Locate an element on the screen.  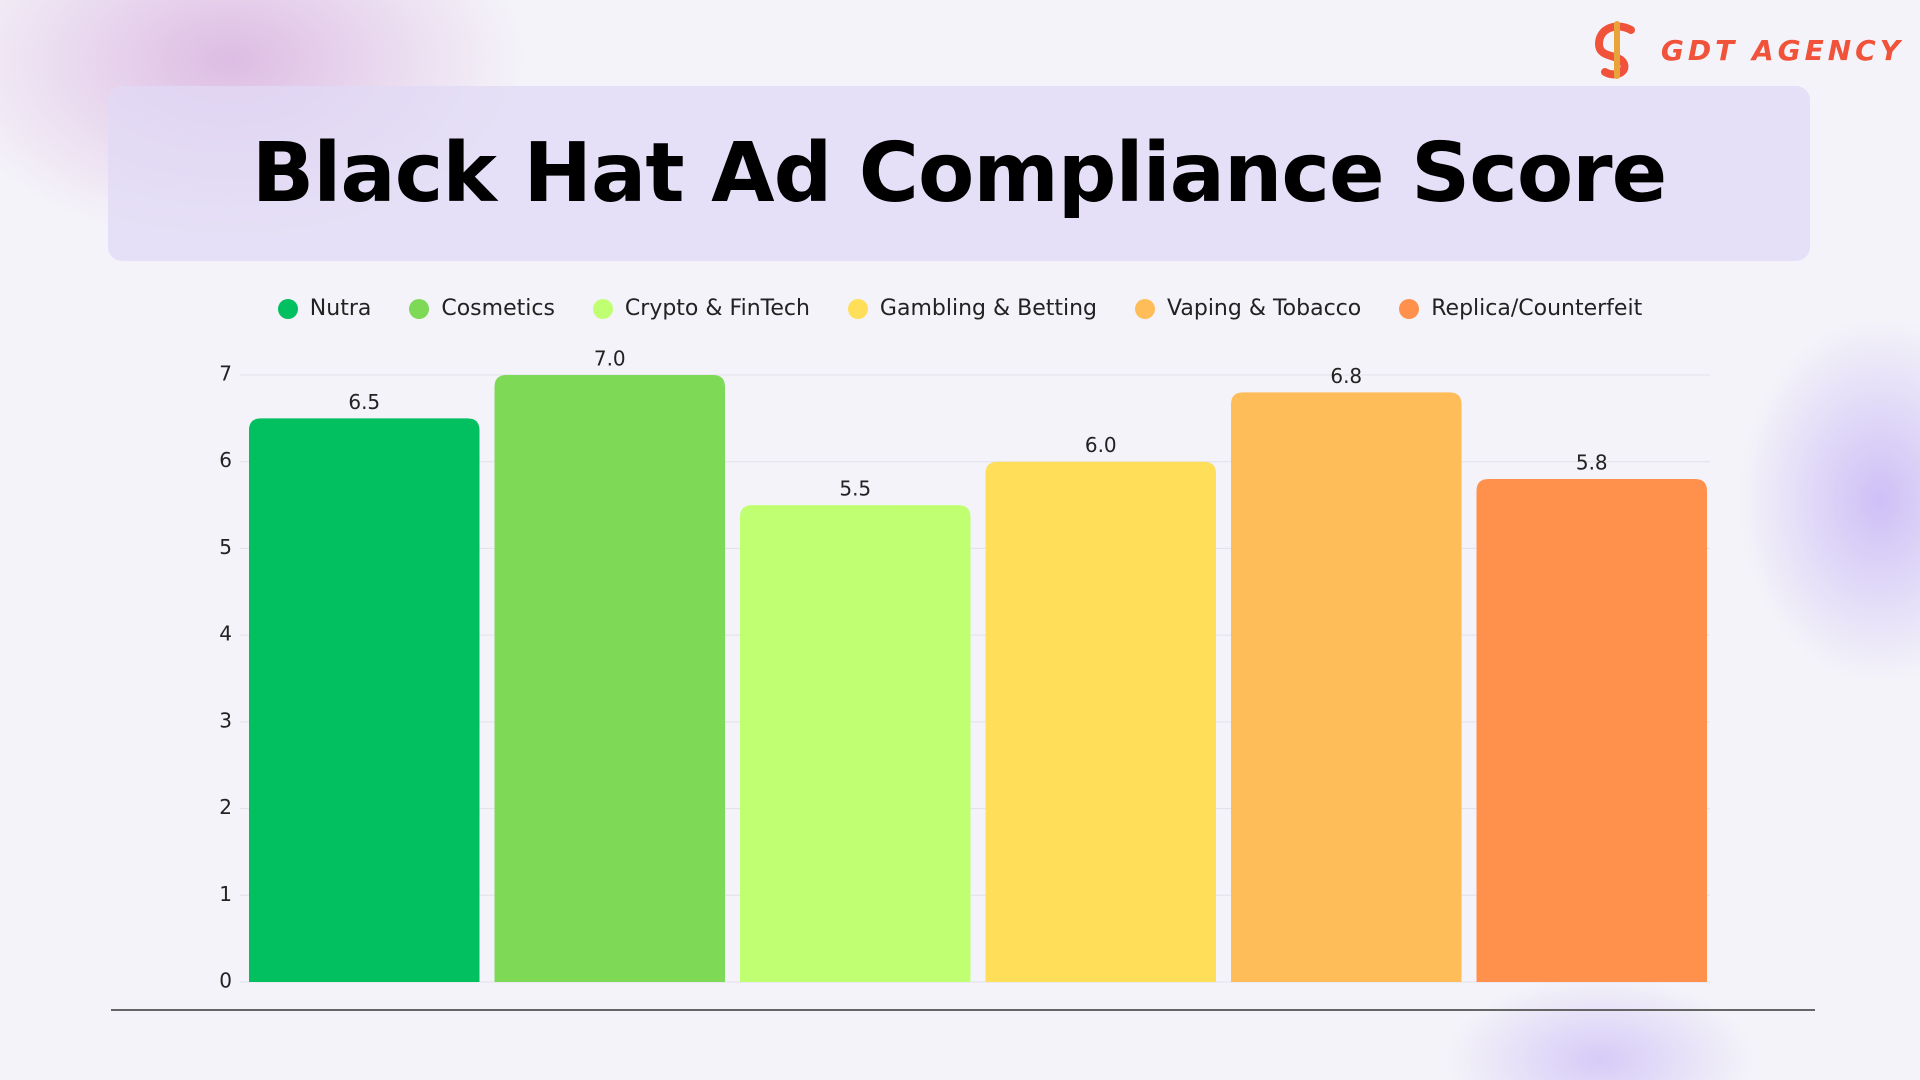
legend-label: Cosmetics is located at coordinates (498, 308).